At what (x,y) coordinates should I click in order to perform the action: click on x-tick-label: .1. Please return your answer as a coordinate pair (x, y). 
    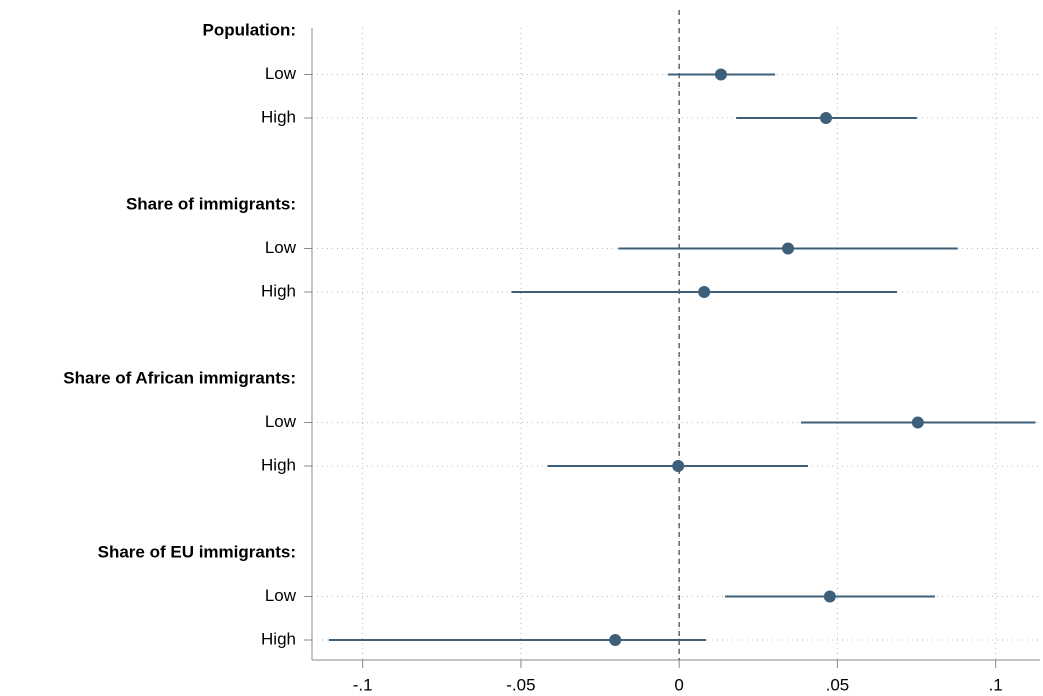
    Looking at the image, I should click on (996, 684).